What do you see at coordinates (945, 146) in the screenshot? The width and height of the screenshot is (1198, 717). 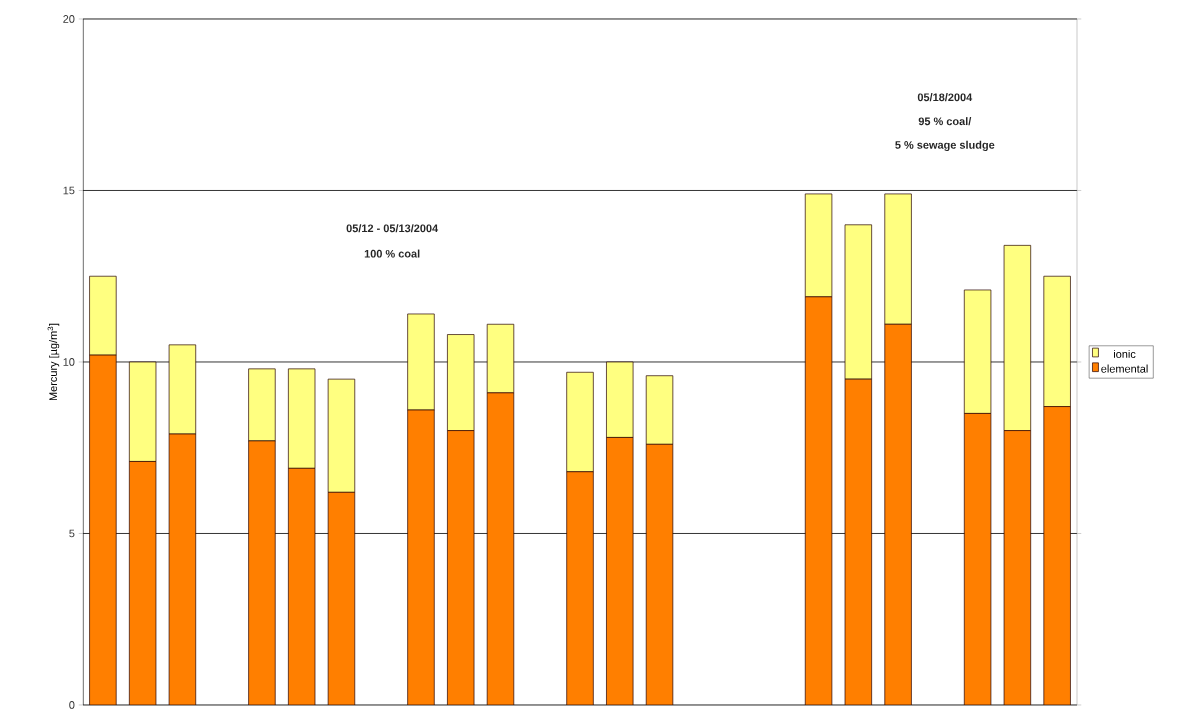 I see `annotation: 5 % sewage sludge` at bounding box center [945, 146].